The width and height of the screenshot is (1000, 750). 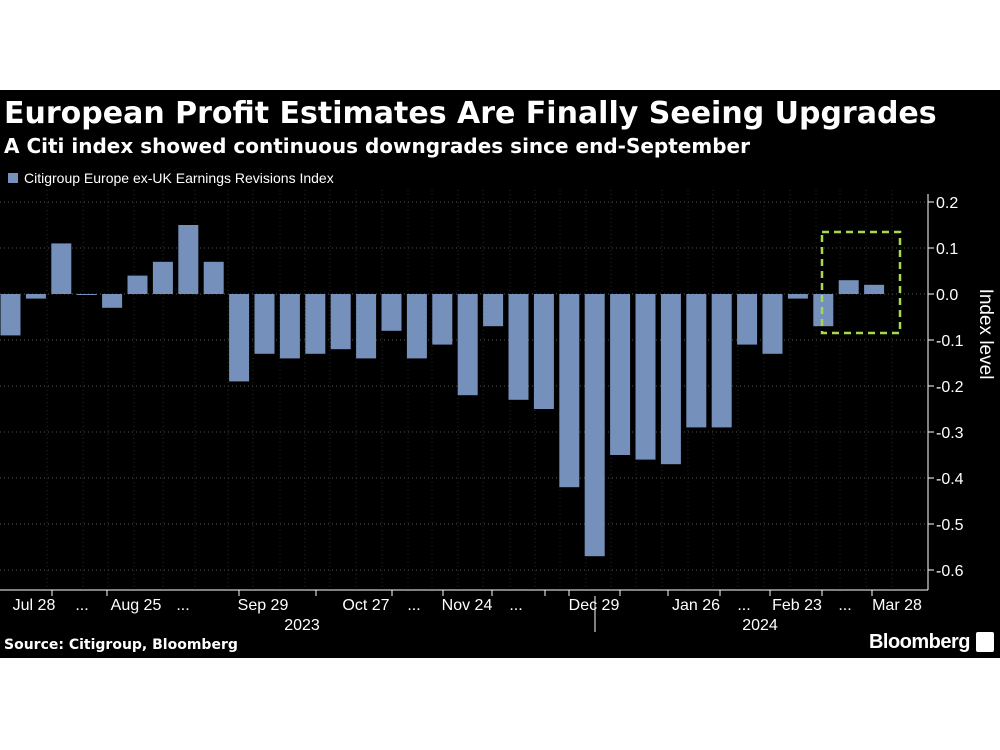 What do you see at coordinates (797, 605) in the screenshot?
I see `x-tick-label: Feb 23` at bounding box center [797, 605].